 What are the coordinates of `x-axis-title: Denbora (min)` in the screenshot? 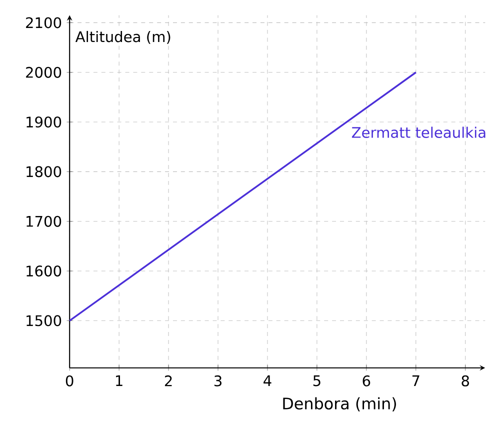 It's located at (339, 404).